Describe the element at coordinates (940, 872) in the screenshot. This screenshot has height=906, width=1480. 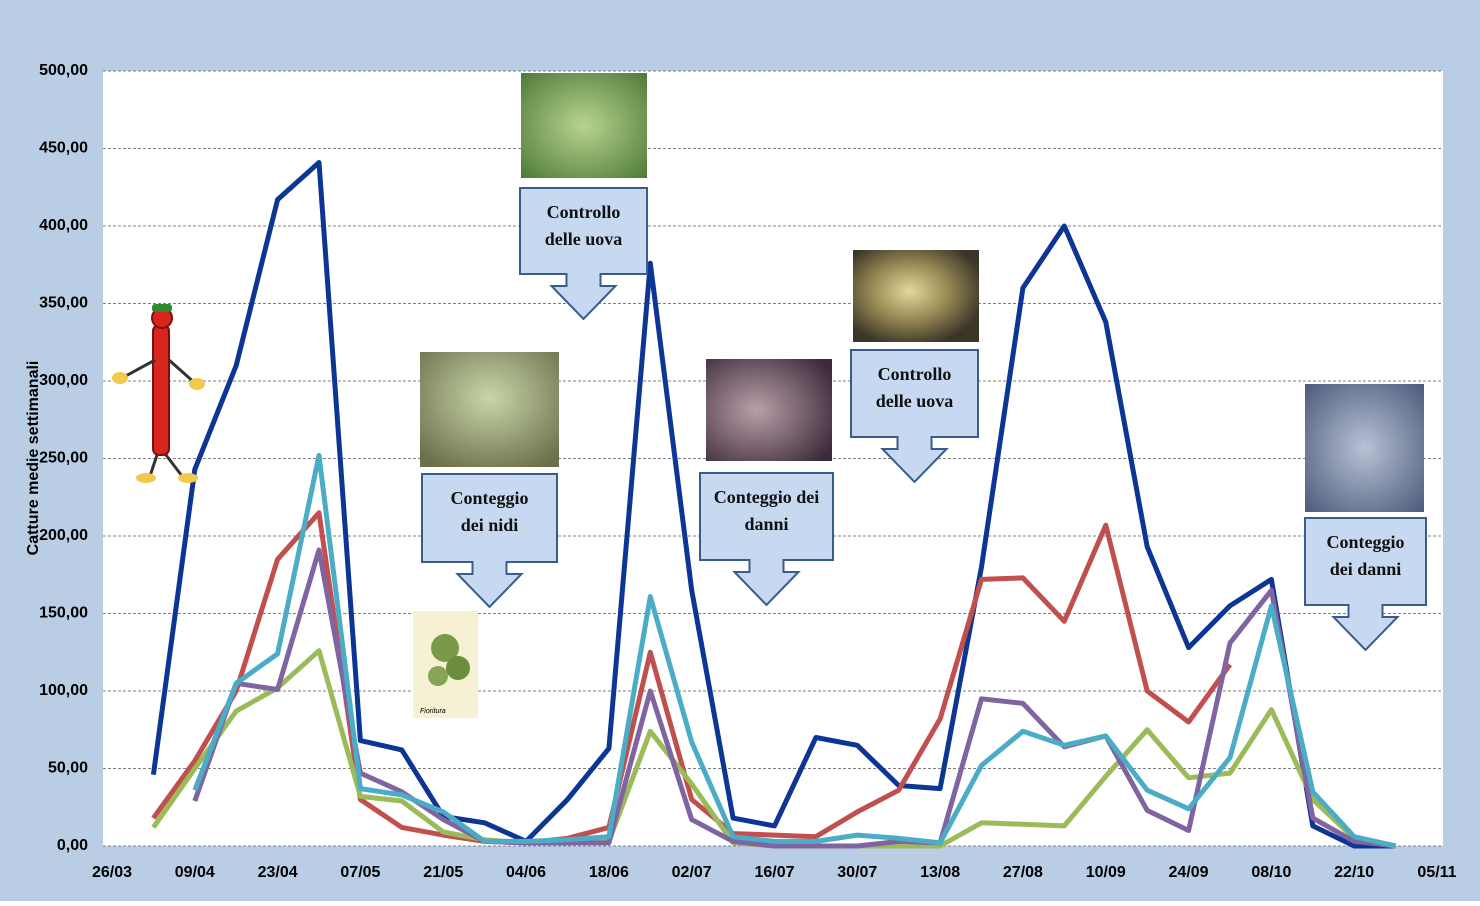
I see `x-tick-label: 13/08` at that location.